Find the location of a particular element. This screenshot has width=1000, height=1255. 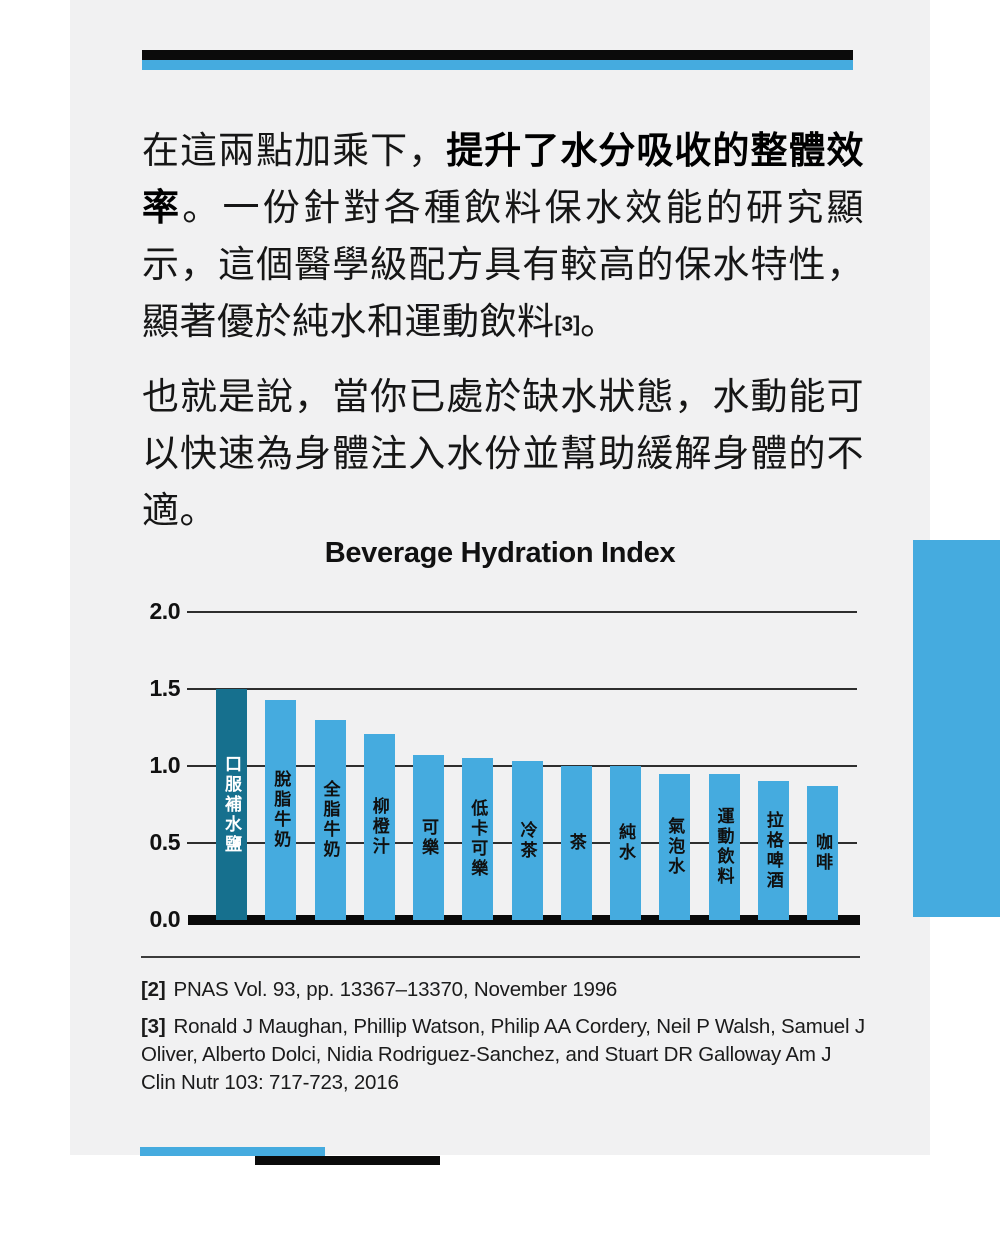

y-axis-tick-2.0: 2.0 is located at coordinates (165, 611).